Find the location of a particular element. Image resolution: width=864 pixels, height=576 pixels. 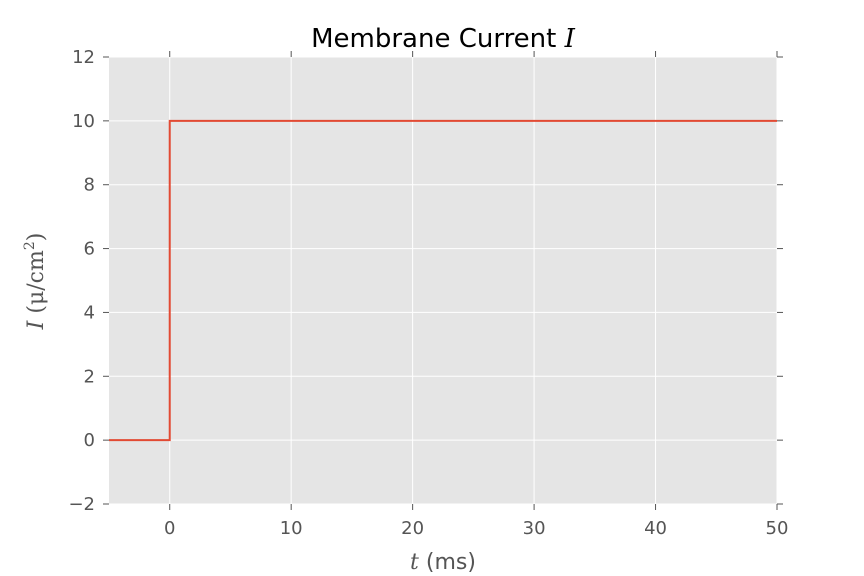

x-tick-label: 20 is located at coordinates (412, 528).